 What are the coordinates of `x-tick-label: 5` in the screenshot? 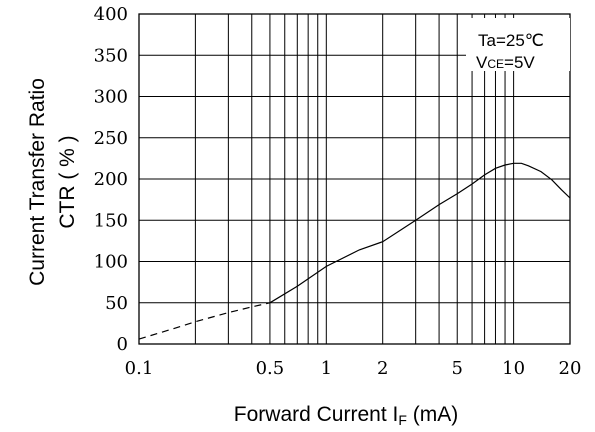 It's located at (457, 368).